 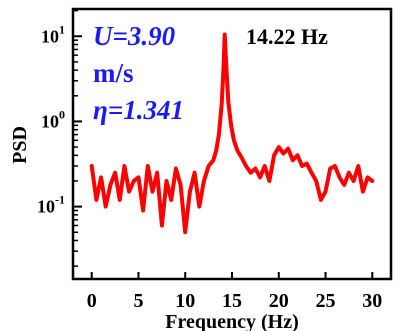 What do you see at coordinates (59, 138) in the screenshot?
I see `y-axis-ticks: 10¹ 10⁰ 10⁻¹` at bounding box center [59, 138].